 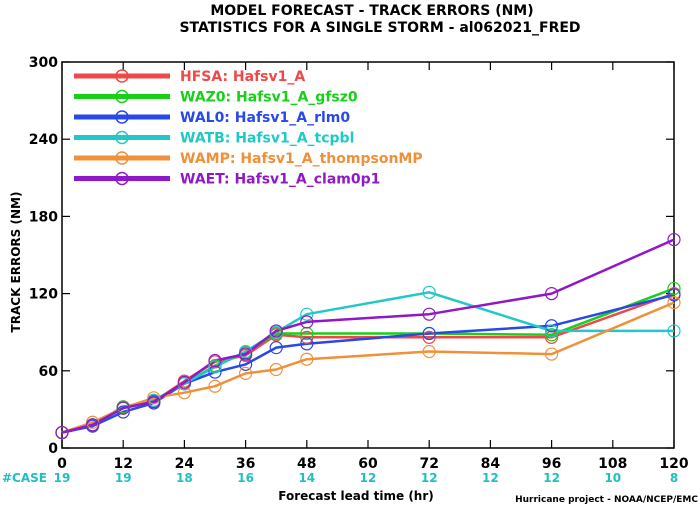 I want to click on credit-text: Hurricane project - NOAA/NCEP/EMC, so click(x=606, y=500).